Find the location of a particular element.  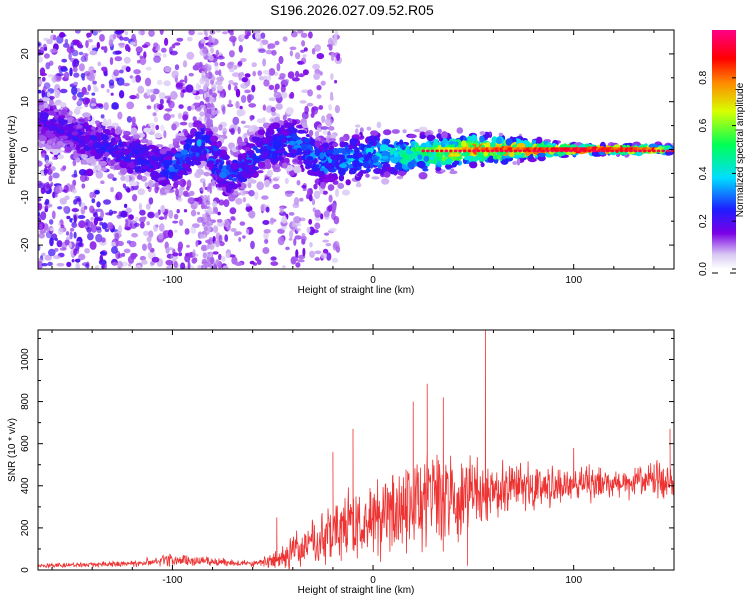

heatmap-y-tick-label: 10 is located at coordinates (25, 102).